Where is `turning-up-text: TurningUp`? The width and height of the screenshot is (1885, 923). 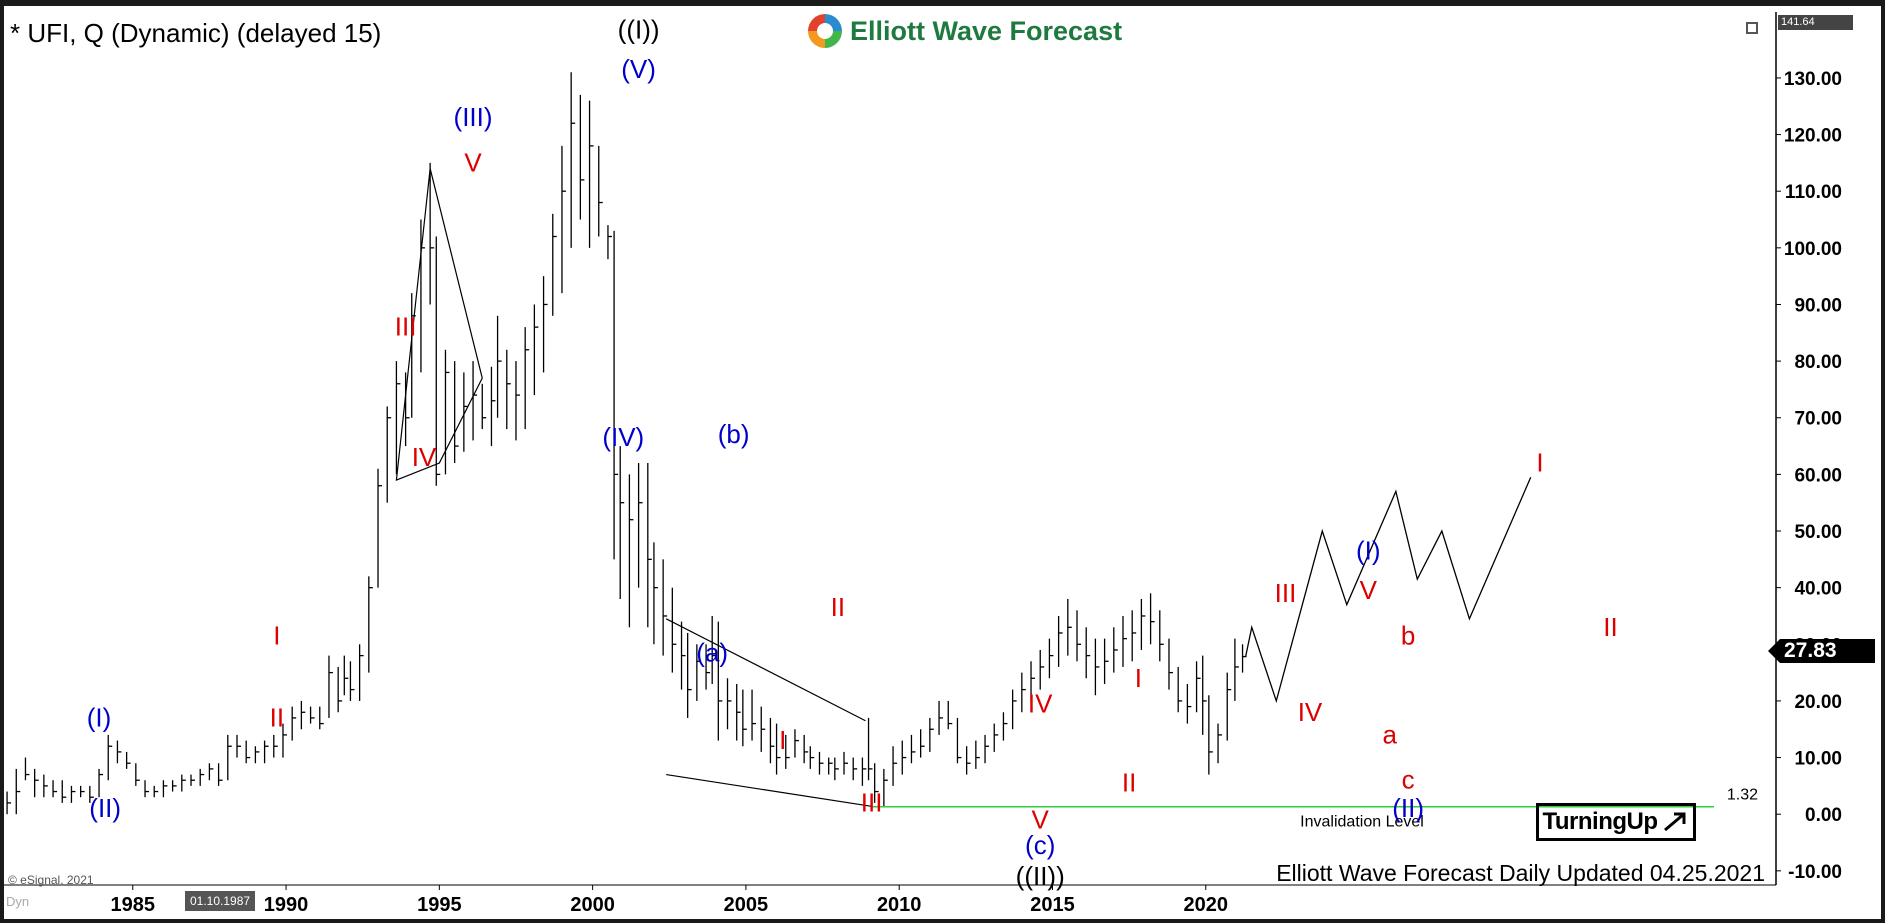 turning-up-text: TurningUp is located at coordinates (1600, 821).